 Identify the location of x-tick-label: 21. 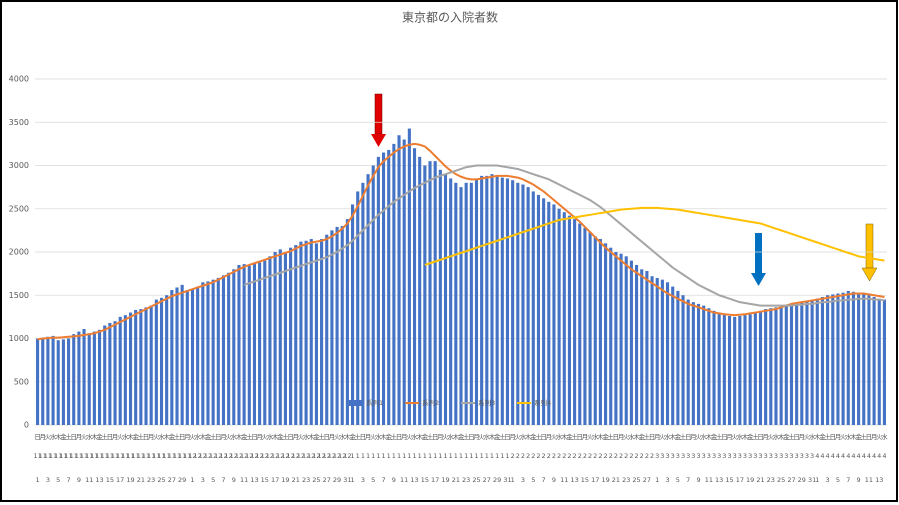
(456, 480).